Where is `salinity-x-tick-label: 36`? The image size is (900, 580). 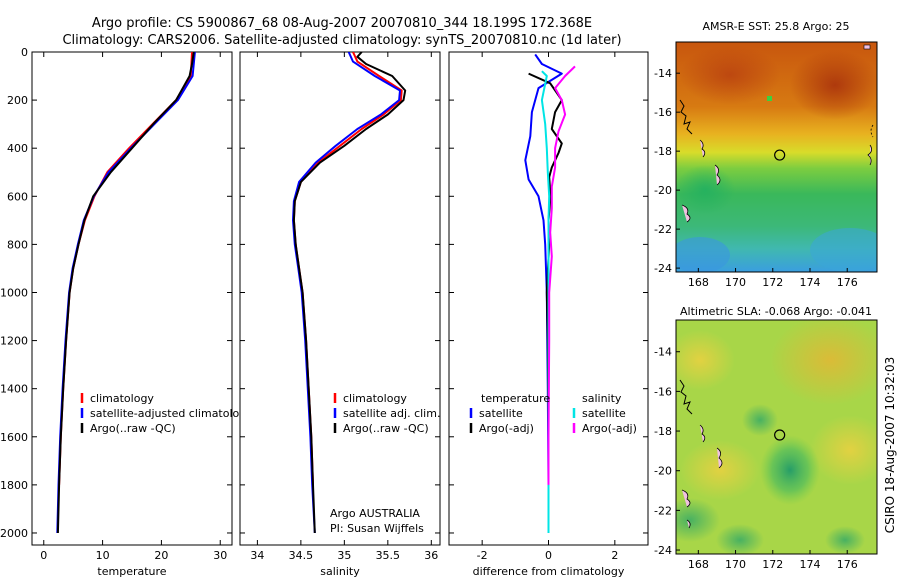
salinity-x-tick-label: 36 is located at coordinates (431, 555).